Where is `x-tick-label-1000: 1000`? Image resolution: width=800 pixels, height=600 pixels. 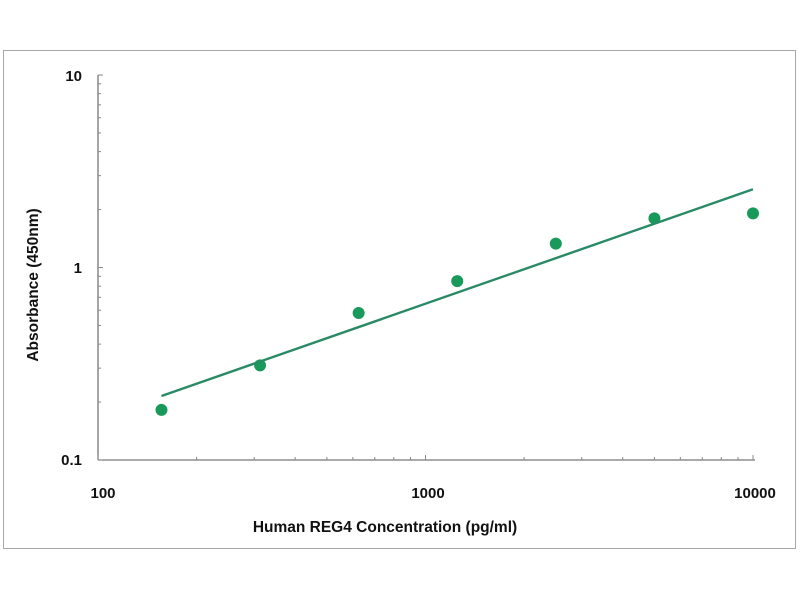
x-tick-label-1000: 1000 is located at coordinates (427, 493).